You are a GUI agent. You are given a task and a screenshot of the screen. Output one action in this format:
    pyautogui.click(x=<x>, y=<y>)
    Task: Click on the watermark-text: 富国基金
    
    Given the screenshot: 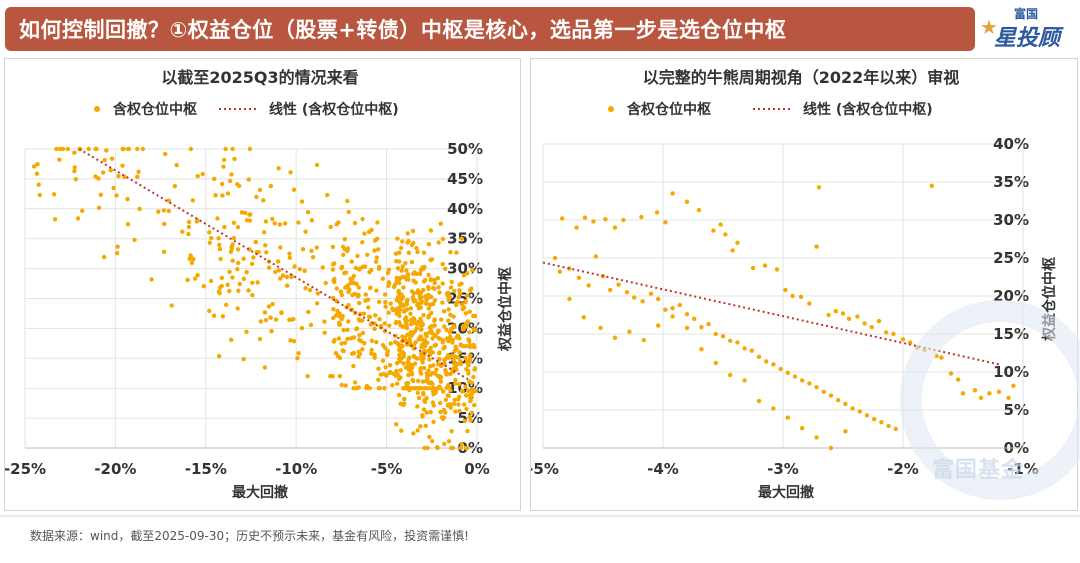 What is the action you would take?
    pyautogui.click(x=978, y=470)
    